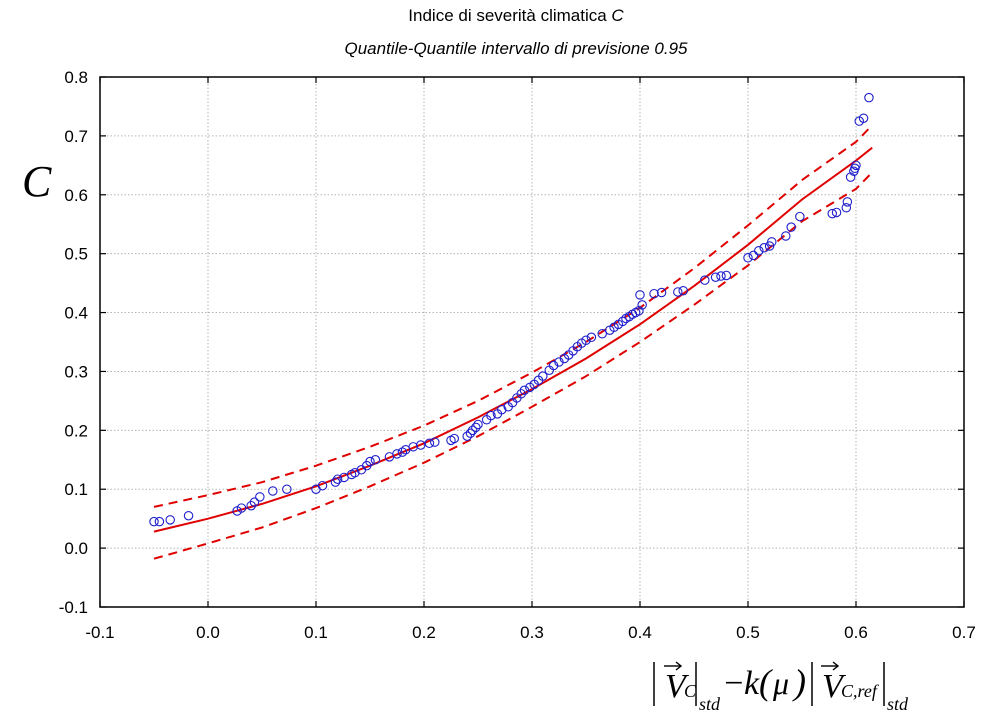  Describe the element at coordinates (76, 548) in the screenshot. I see `y-tick-label: 0.0` at that location.